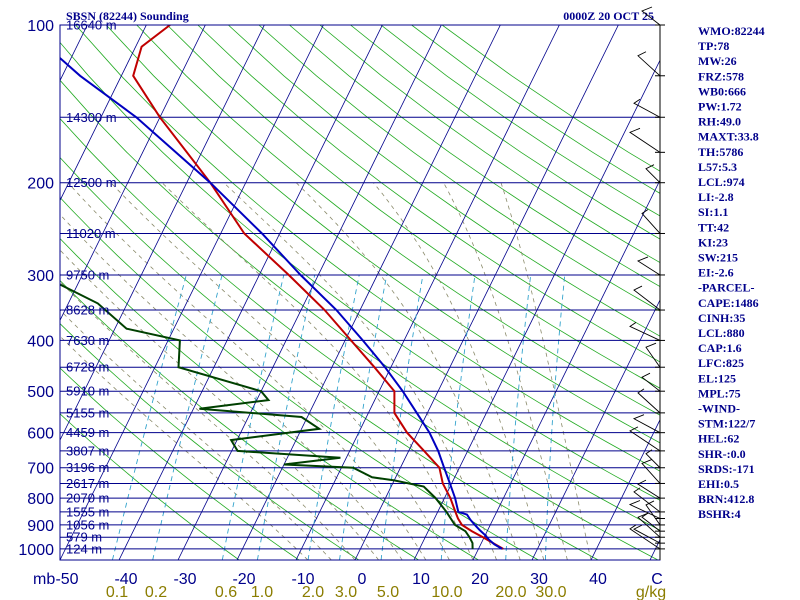 The image size is (800, 600). Describe the element at coordinates (719, 514) in the screenshot. I see `index-value: BSHR:4` at that location.